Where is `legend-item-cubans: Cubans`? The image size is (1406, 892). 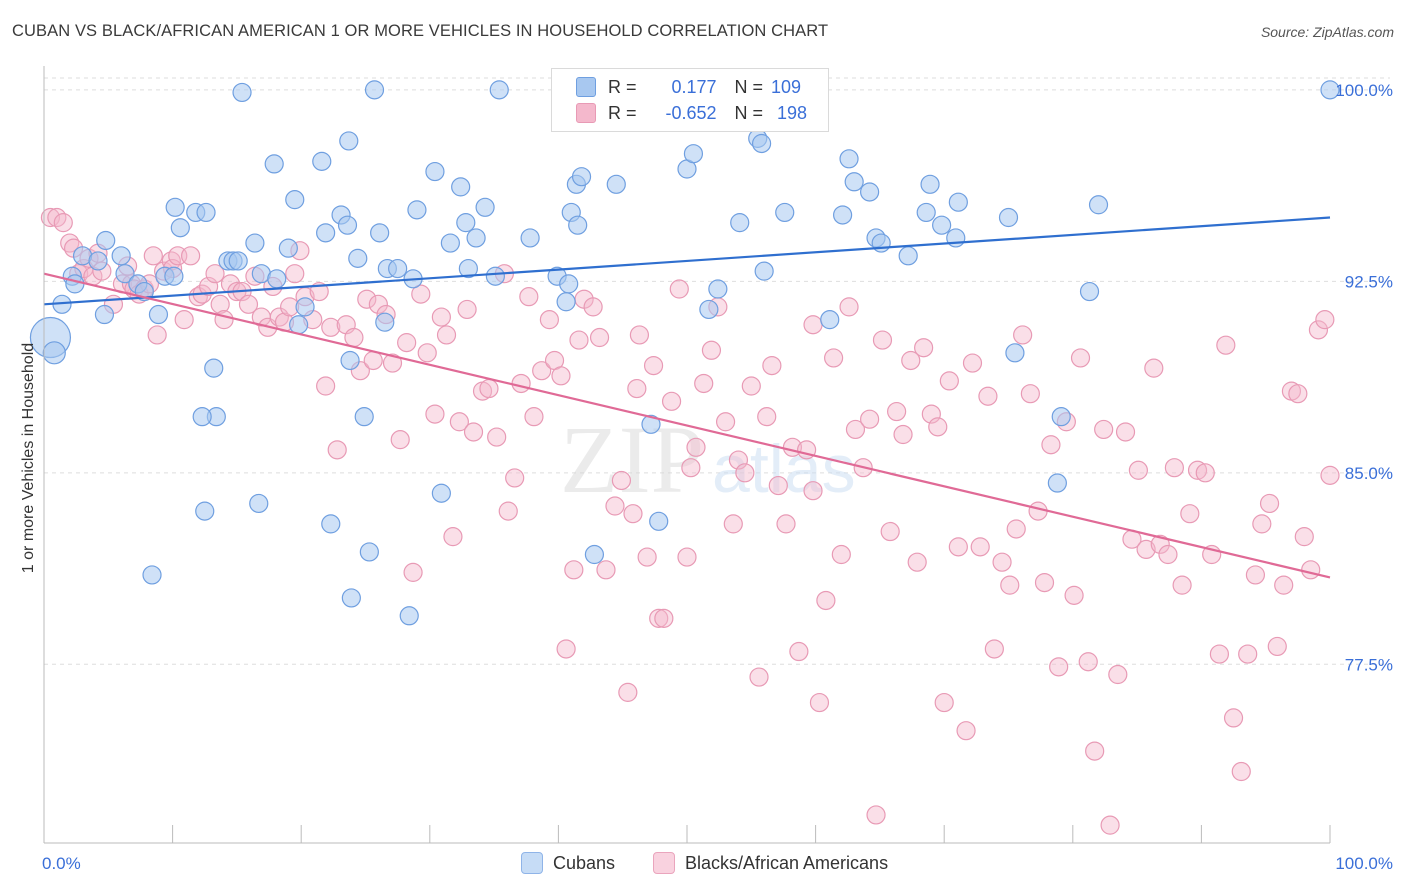
legend-item-cubans: Cubans is located at coordinates (568, 863).